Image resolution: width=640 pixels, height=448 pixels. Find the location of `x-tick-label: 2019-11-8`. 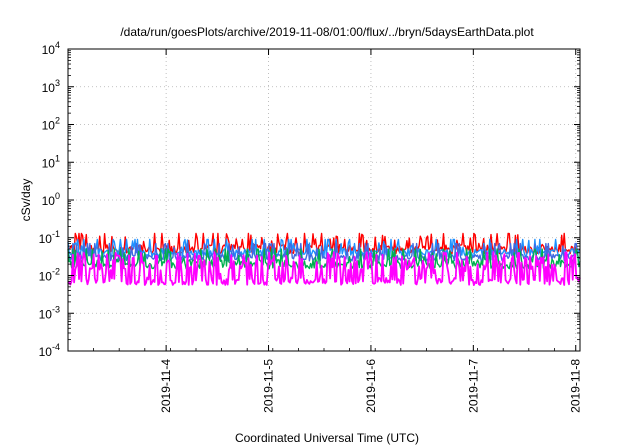

x-tick-label: 2019-11-8 is located at coordinates (576, 386).